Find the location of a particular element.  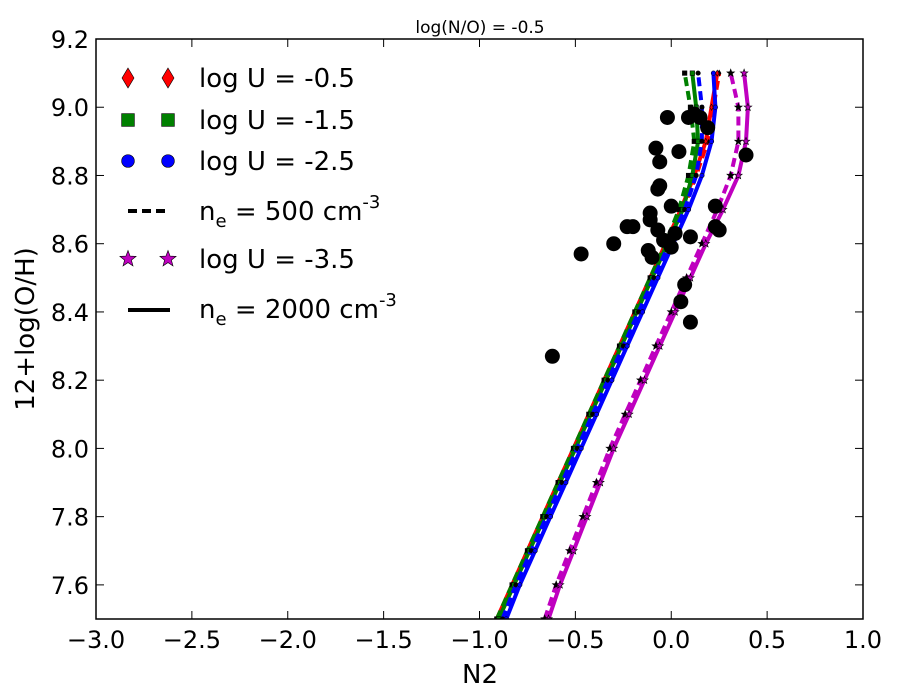

observation-layer is located at coordinates (649, 235).